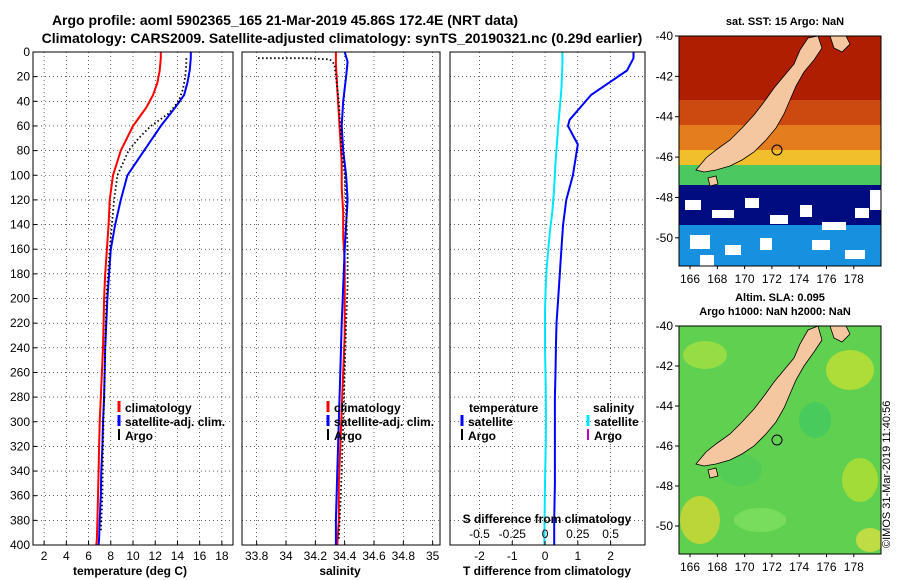  Describe the element at coordinates (133, 556) in the screenshot. I see `x-tick-label: 10` at that location.